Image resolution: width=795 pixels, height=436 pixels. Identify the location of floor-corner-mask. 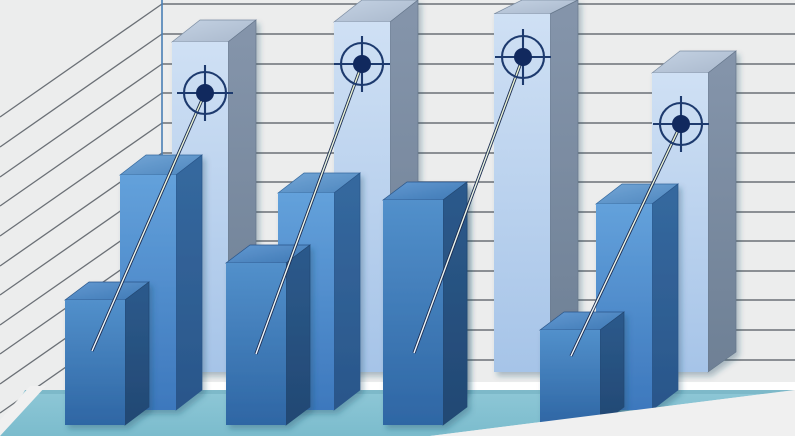
(612, 413).